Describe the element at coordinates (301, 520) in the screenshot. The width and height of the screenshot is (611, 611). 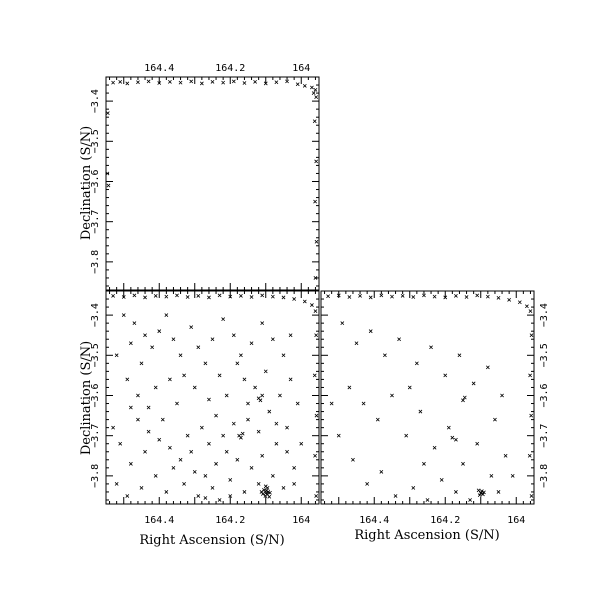
I see `bottom-left-x-tick-label: 164` at that location.